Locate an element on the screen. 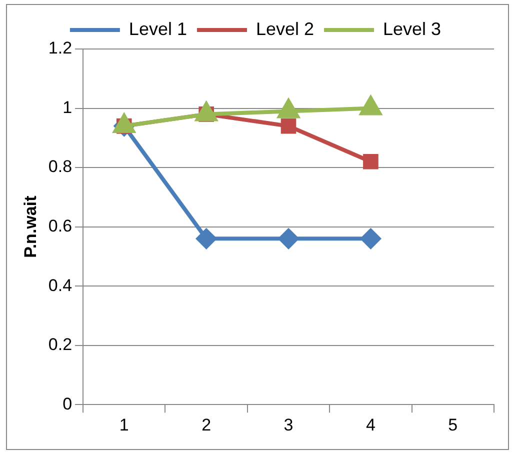 This screenshot has width=517, height=456. x-tick-label: 1 is located at coordinates (124, 424).